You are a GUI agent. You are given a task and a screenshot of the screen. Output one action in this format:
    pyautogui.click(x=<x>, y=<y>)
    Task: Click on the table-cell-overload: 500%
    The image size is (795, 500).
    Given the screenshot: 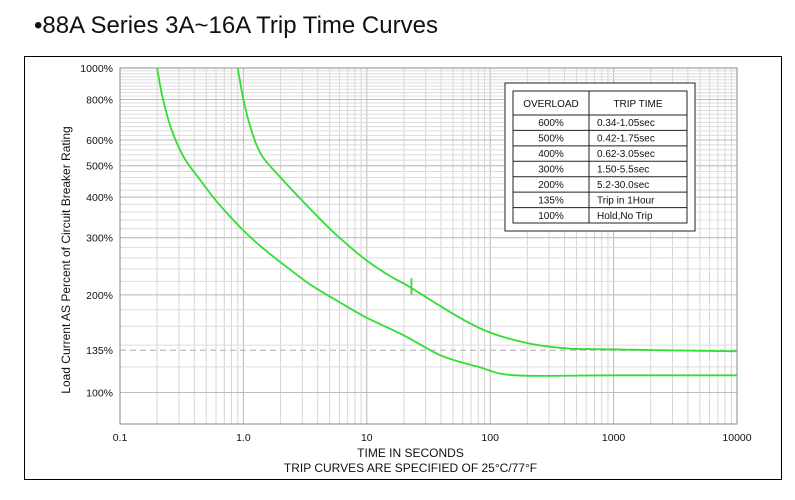 What is the action you would take?
    pyautogui.click(x=551, y=139)
    